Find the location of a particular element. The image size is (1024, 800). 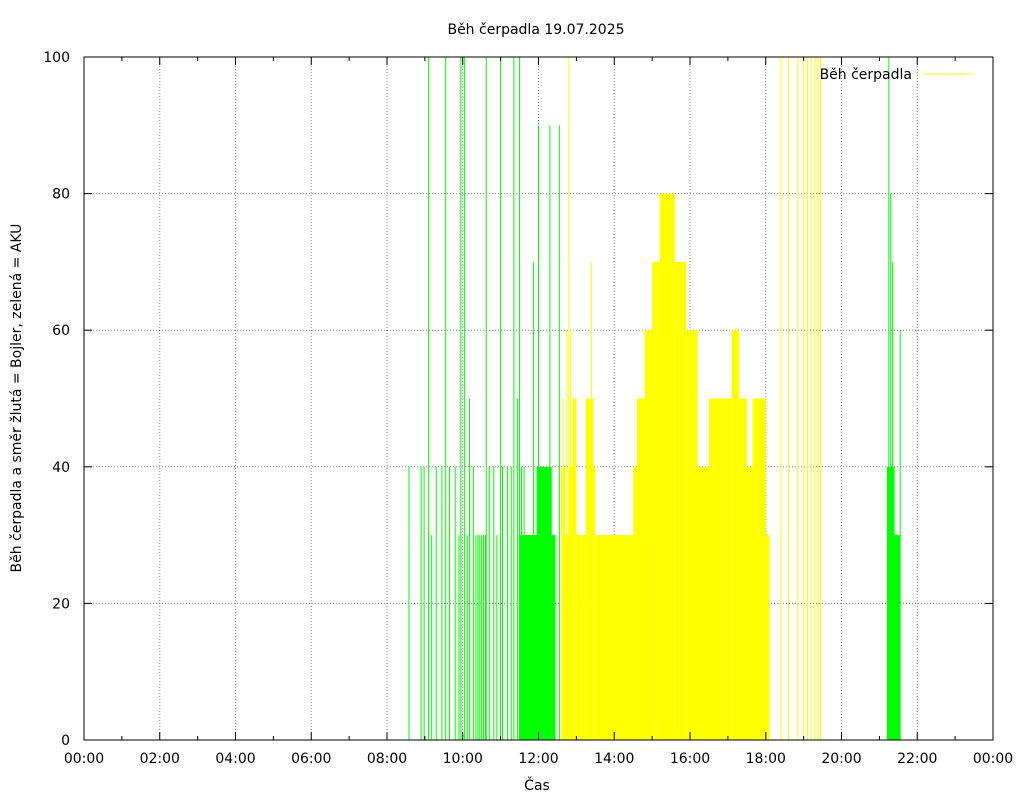

chart-title: Běh čerpadla 19.07.2025 is located at coordinates (535, 30).